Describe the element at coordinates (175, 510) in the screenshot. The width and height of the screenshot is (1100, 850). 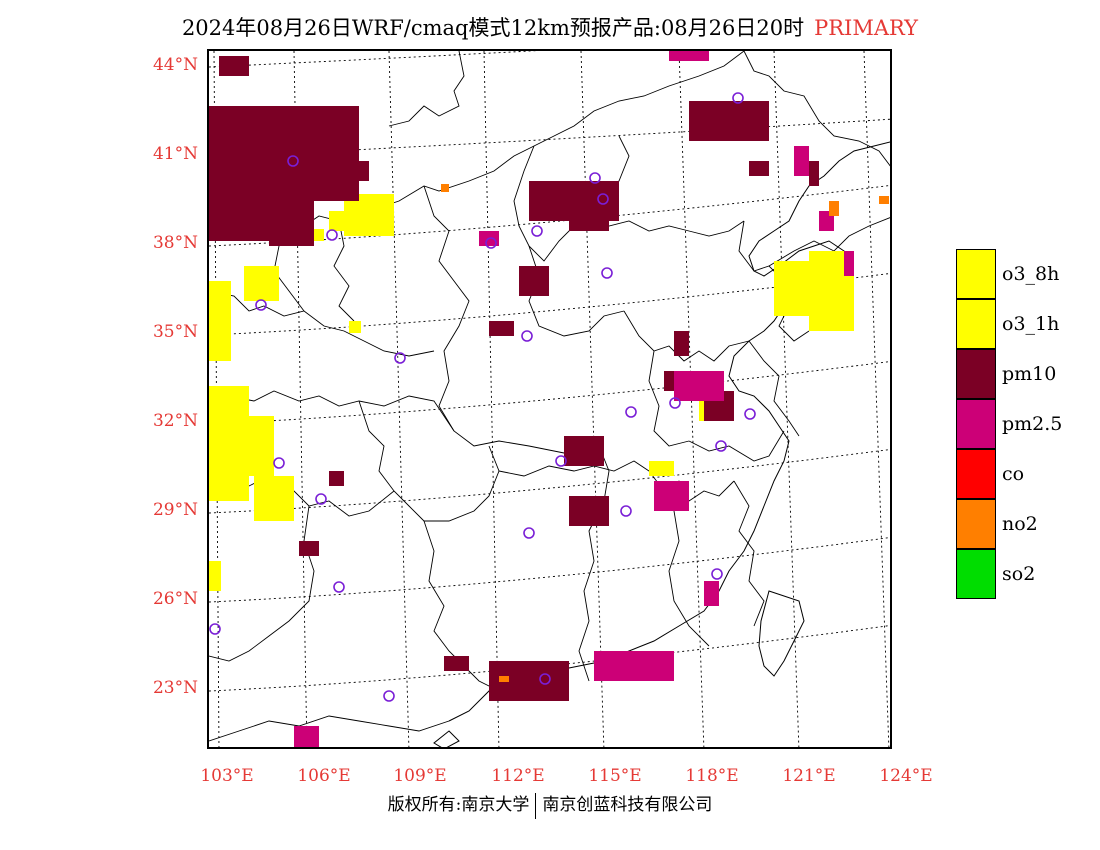
I see `lat-label-29: 29°N` at that location.